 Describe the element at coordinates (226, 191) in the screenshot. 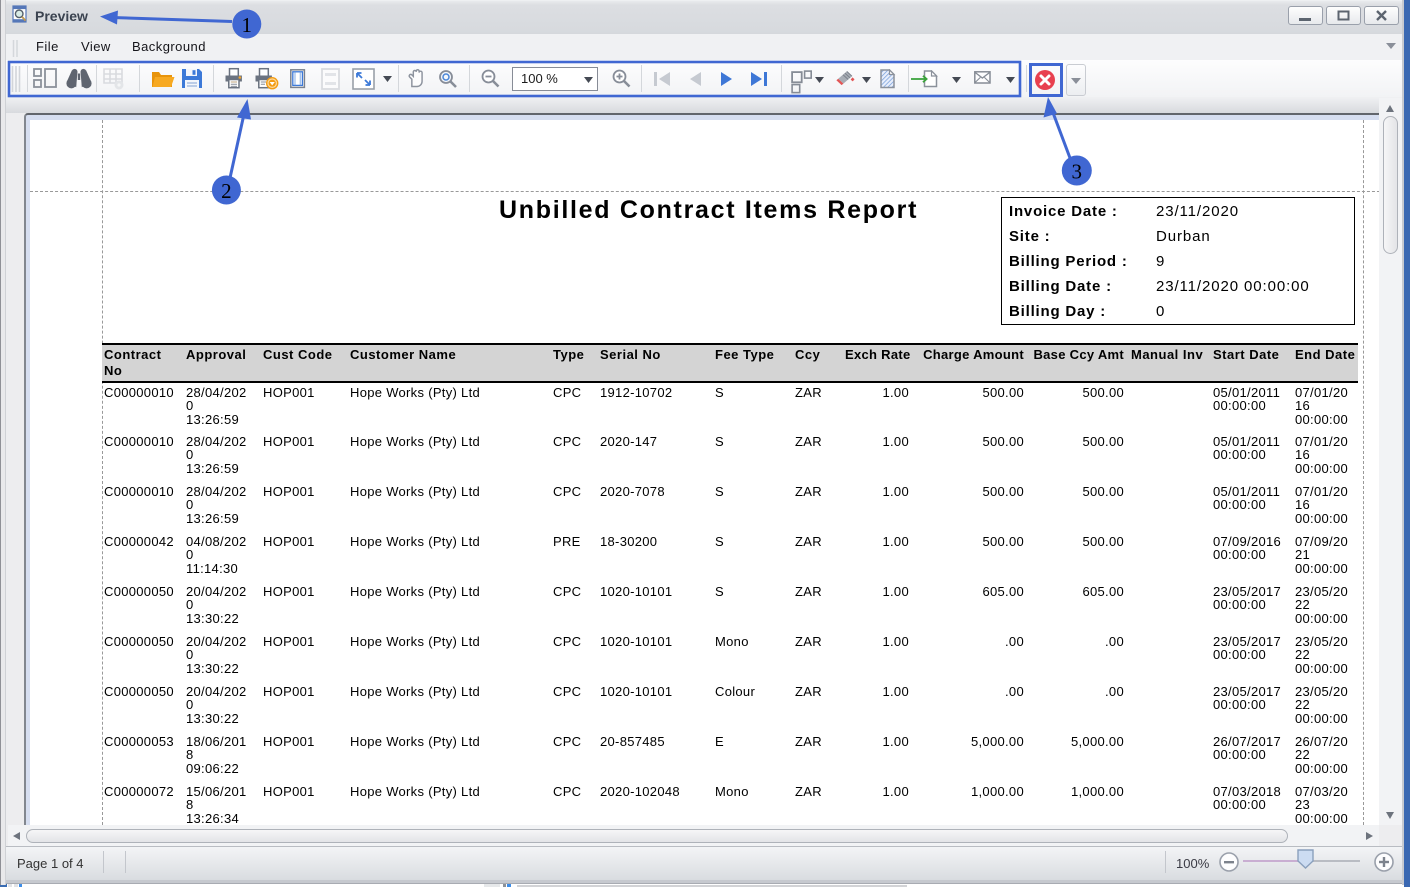

I see `svg-text: 2` at that location.